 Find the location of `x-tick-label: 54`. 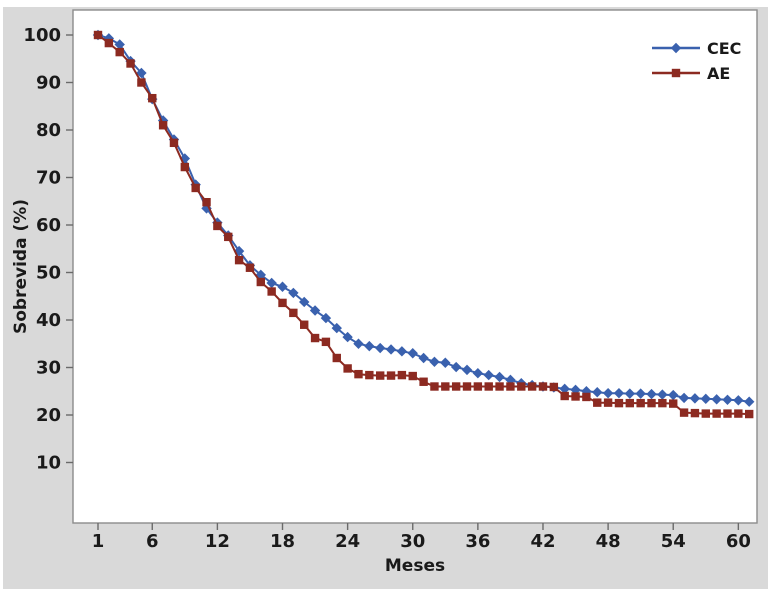

x-tick-label: 54 is located at coordinates (673, 541).